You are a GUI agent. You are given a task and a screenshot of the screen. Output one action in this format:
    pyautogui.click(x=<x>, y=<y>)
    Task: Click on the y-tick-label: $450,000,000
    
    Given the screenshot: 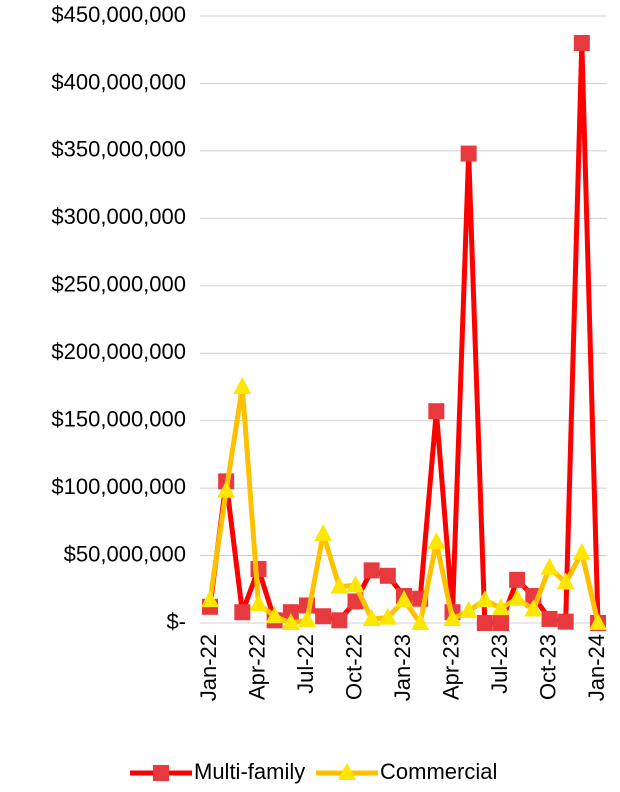 What is the action you would take?
    pyautogui.click(x=118, y=14)
    